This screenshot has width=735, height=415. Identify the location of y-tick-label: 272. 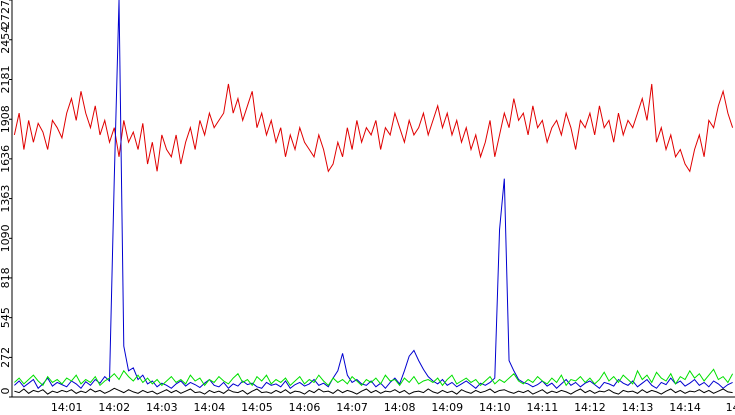
(6, 357).